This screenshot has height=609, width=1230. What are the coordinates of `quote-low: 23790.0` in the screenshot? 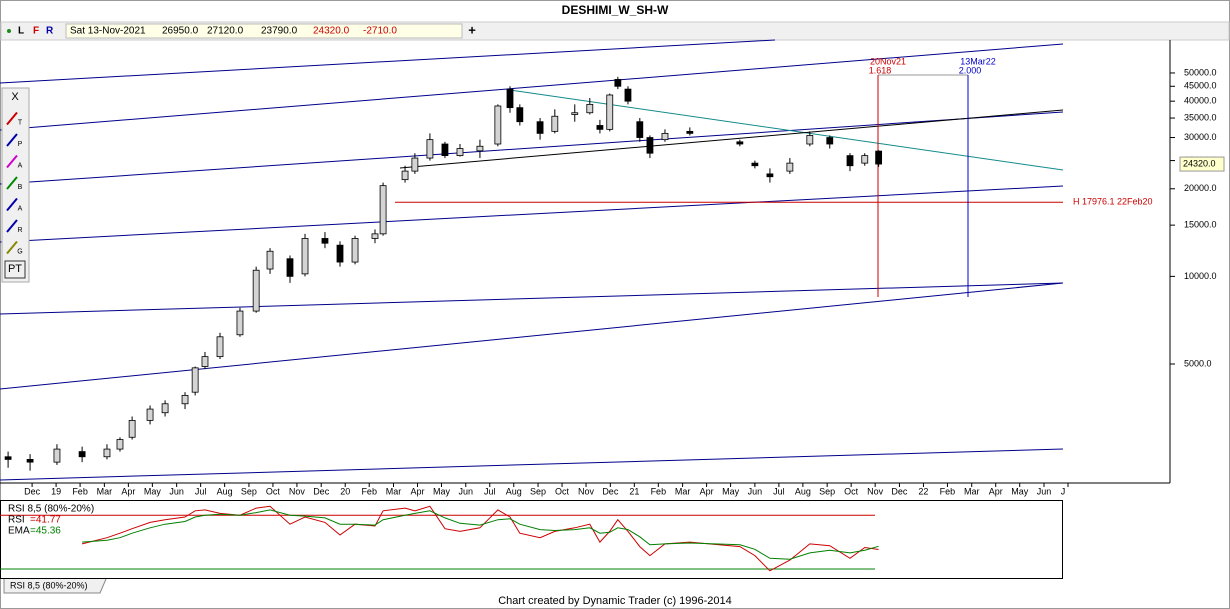 It's located at (279, 31).